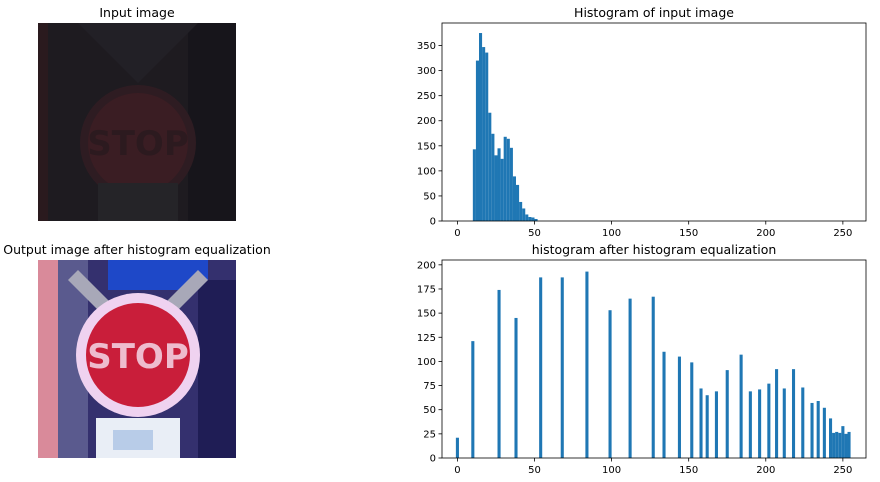  Describe the element at coordinates (426, 289) in the screenshot. I see `chart2-ytick-label: 175` at that location.